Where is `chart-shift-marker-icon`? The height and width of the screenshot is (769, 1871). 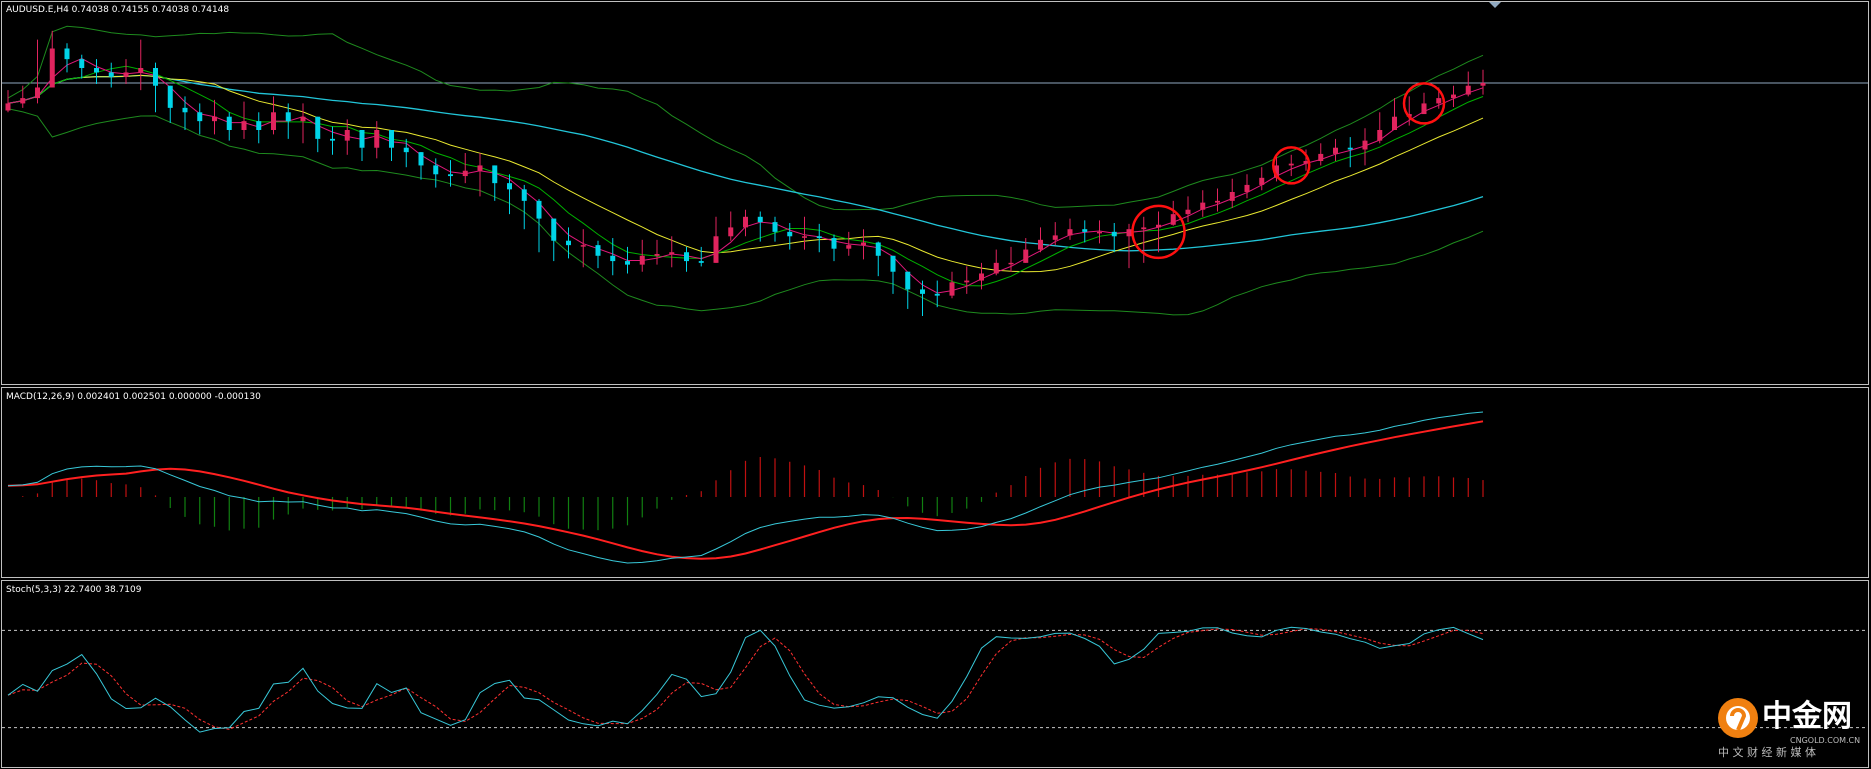 chart-shift-marker-icon is located at coordinates (1495, 5).